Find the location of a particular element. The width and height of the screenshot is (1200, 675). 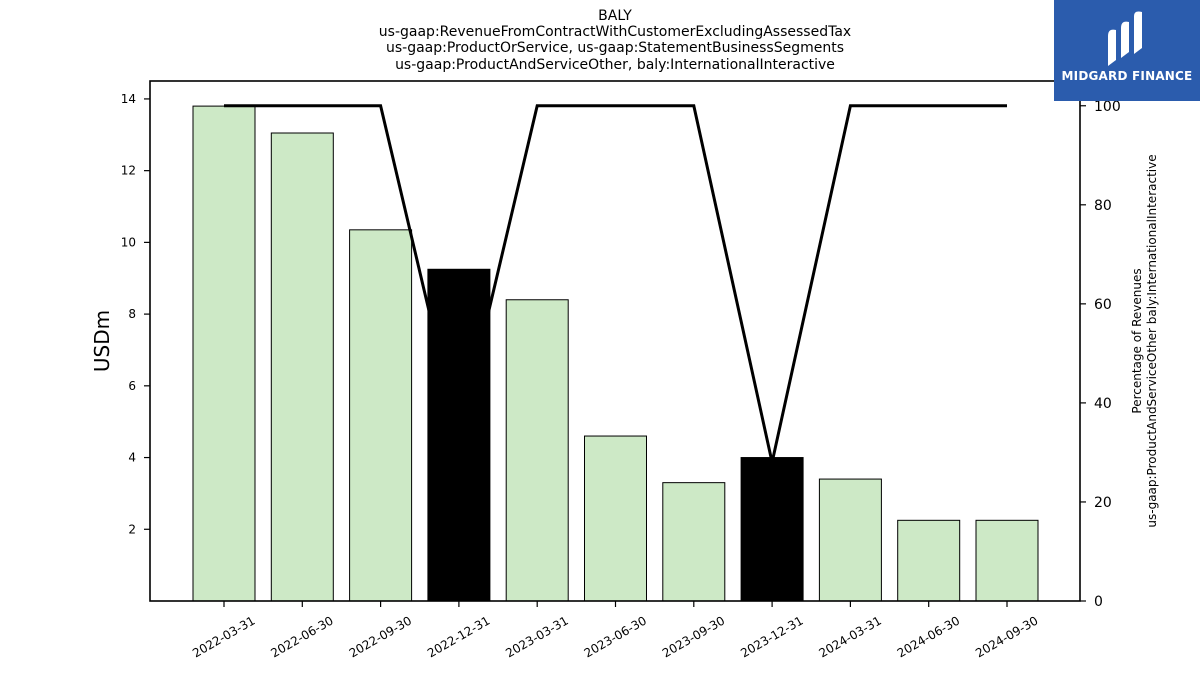

x-tick-label-2024-03-31: 2024-03-31 is located at coordinates (849, 636).